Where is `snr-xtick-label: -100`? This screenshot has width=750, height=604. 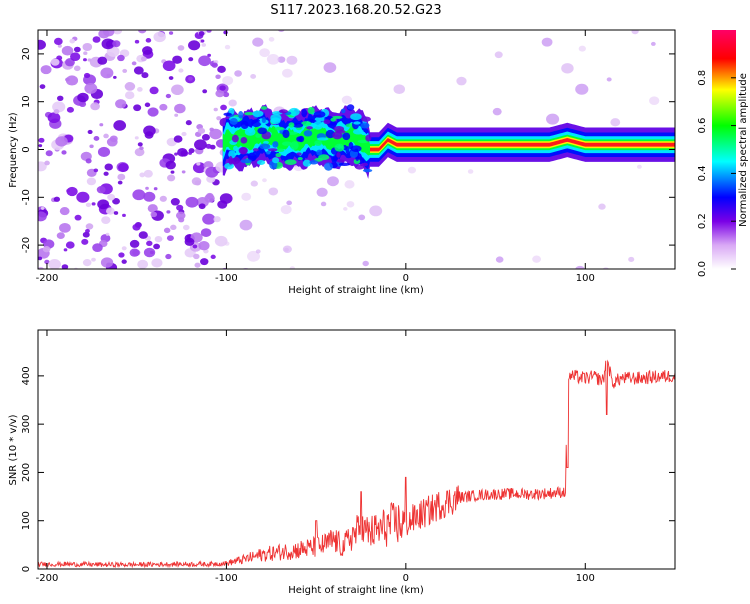
snr-xtick-label: -100 is located at coordinates (226, 578).